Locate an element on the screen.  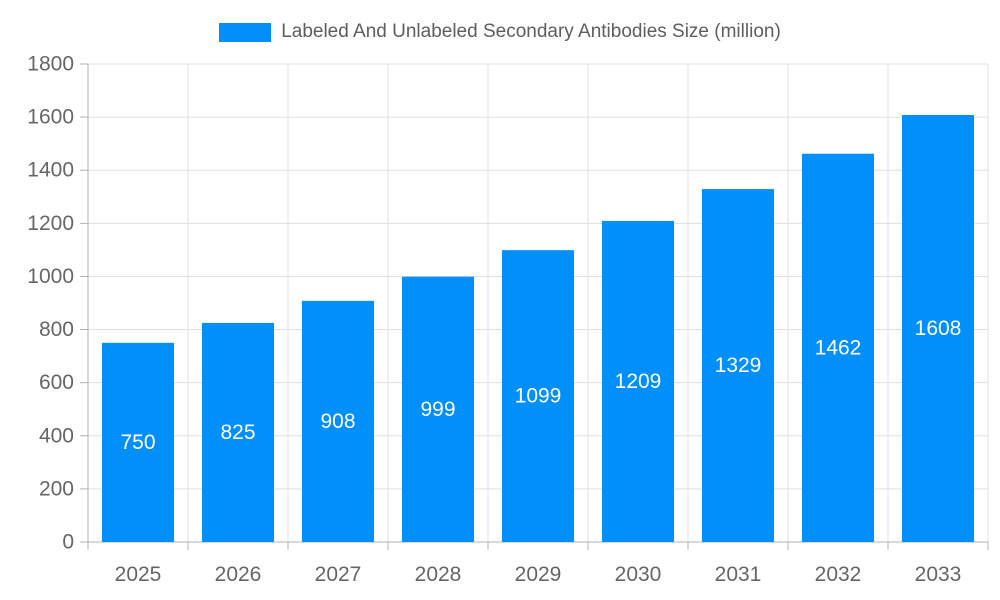
bar-2032 is located at coordinates (838, 347).